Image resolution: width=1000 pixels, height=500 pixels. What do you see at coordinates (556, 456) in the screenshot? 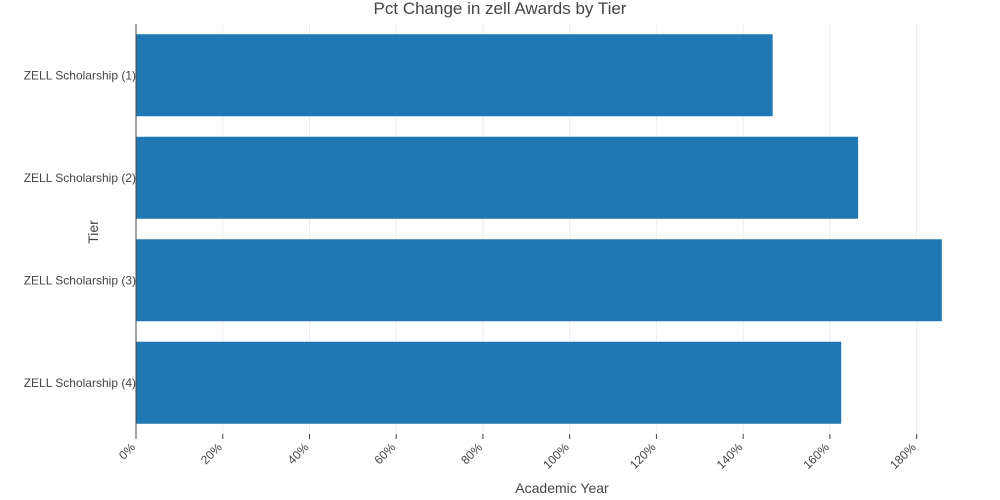
I see `x-tick-label: 100%` at bounding box center [556, 456].